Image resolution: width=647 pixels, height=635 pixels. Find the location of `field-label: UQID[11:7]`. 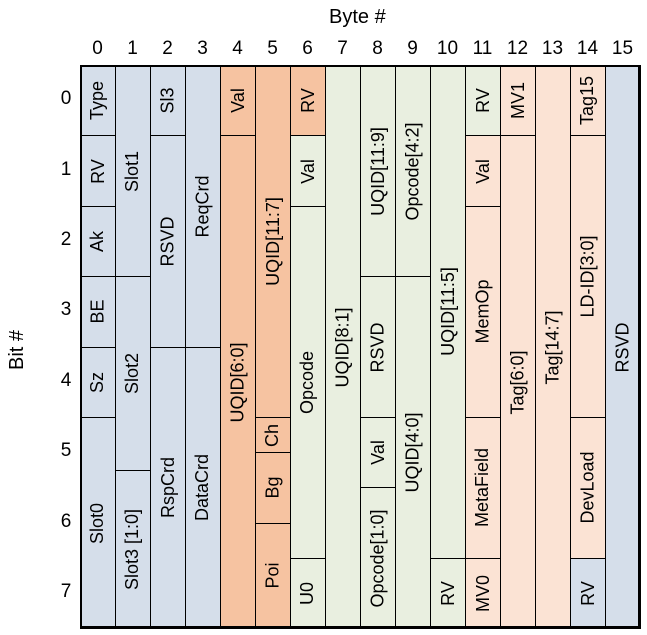

field-label: UQID[11:7] is located at coordinates (272, 241).